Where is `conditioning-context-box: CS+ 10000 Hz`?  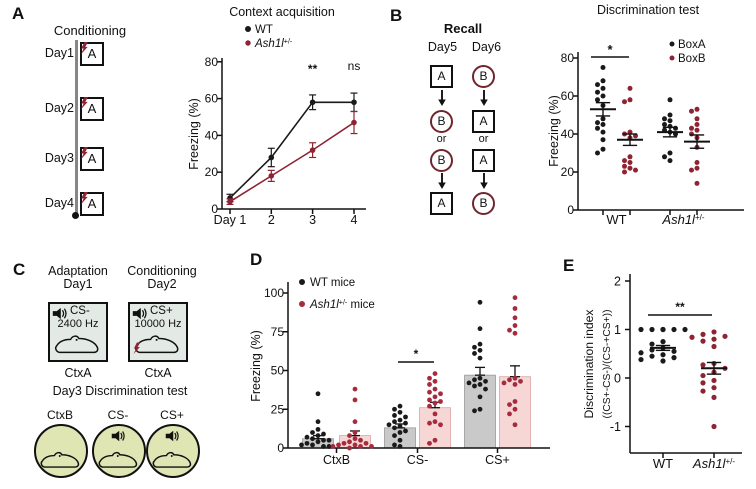 conditioning-context-box: CS+ 10000 Hz is located at coordinates (158, 332).